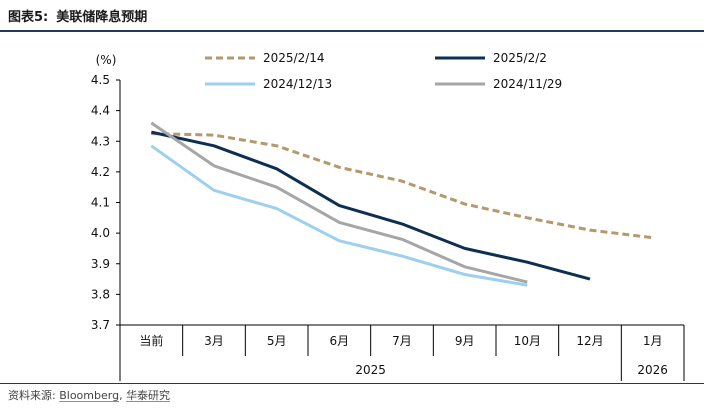 This screenshot has height=411, width=704. What do you see at coordinates (100, 325) in the screenshot?
I see `y-tick-label: 3.7` at bounding box center [100, 325].